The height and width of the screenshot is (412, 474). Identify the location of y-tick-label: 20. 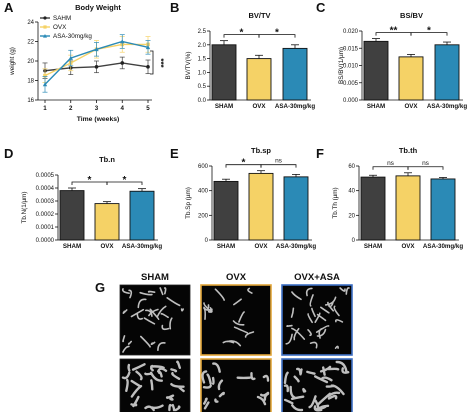
(30, 62).